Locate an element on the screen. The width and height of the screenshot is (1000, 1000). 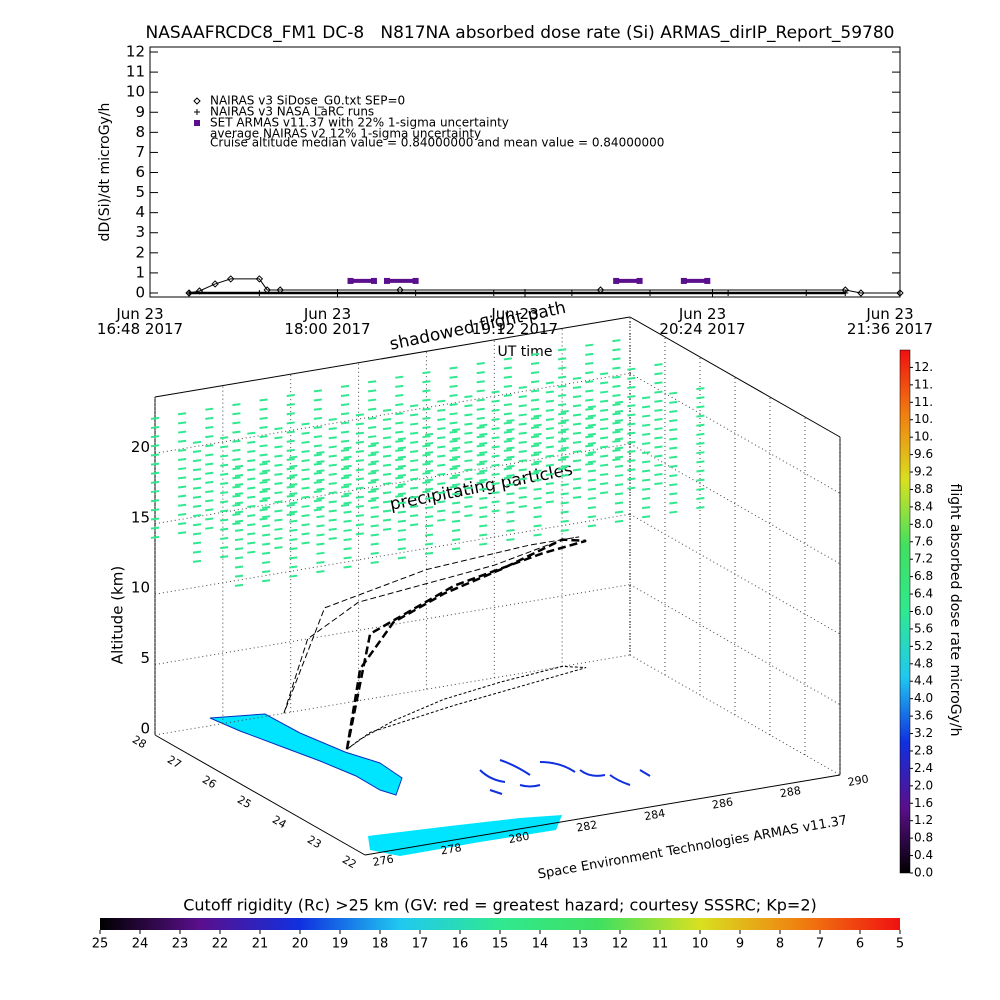
colorbar is located at coordinates (500, 924).